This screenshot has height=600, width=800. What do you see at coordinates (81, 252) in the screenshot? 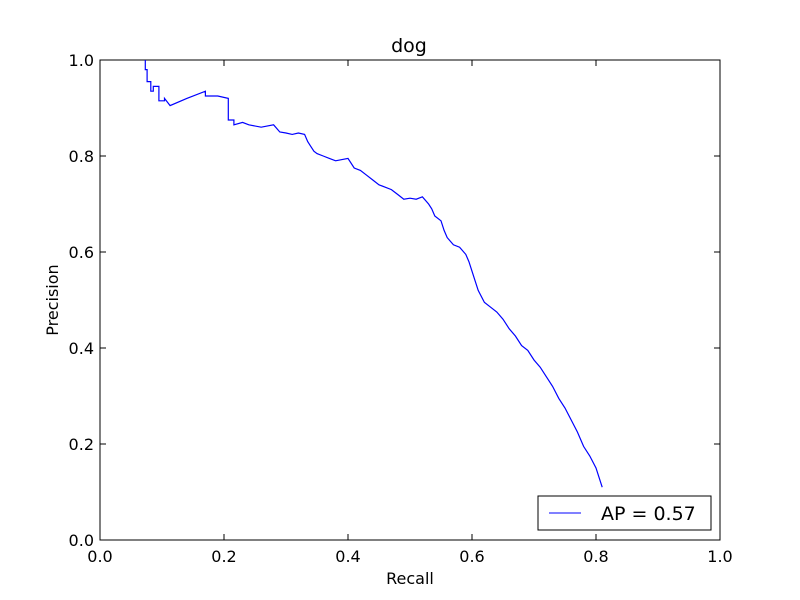
I see `y-tick-label: 0.6` at bounding box center [81, 252].